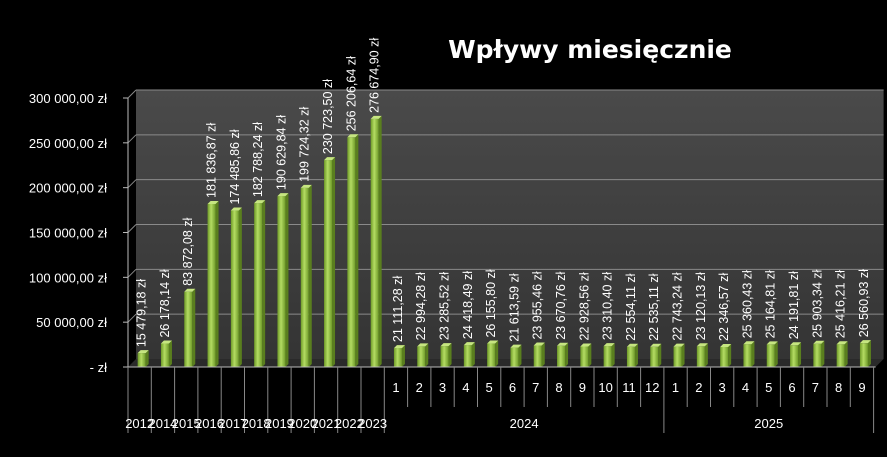  Describe the element at coordinates (68, 277) in the screenshot. I see `y-tick-label: 100 000,00 zł` at that location.